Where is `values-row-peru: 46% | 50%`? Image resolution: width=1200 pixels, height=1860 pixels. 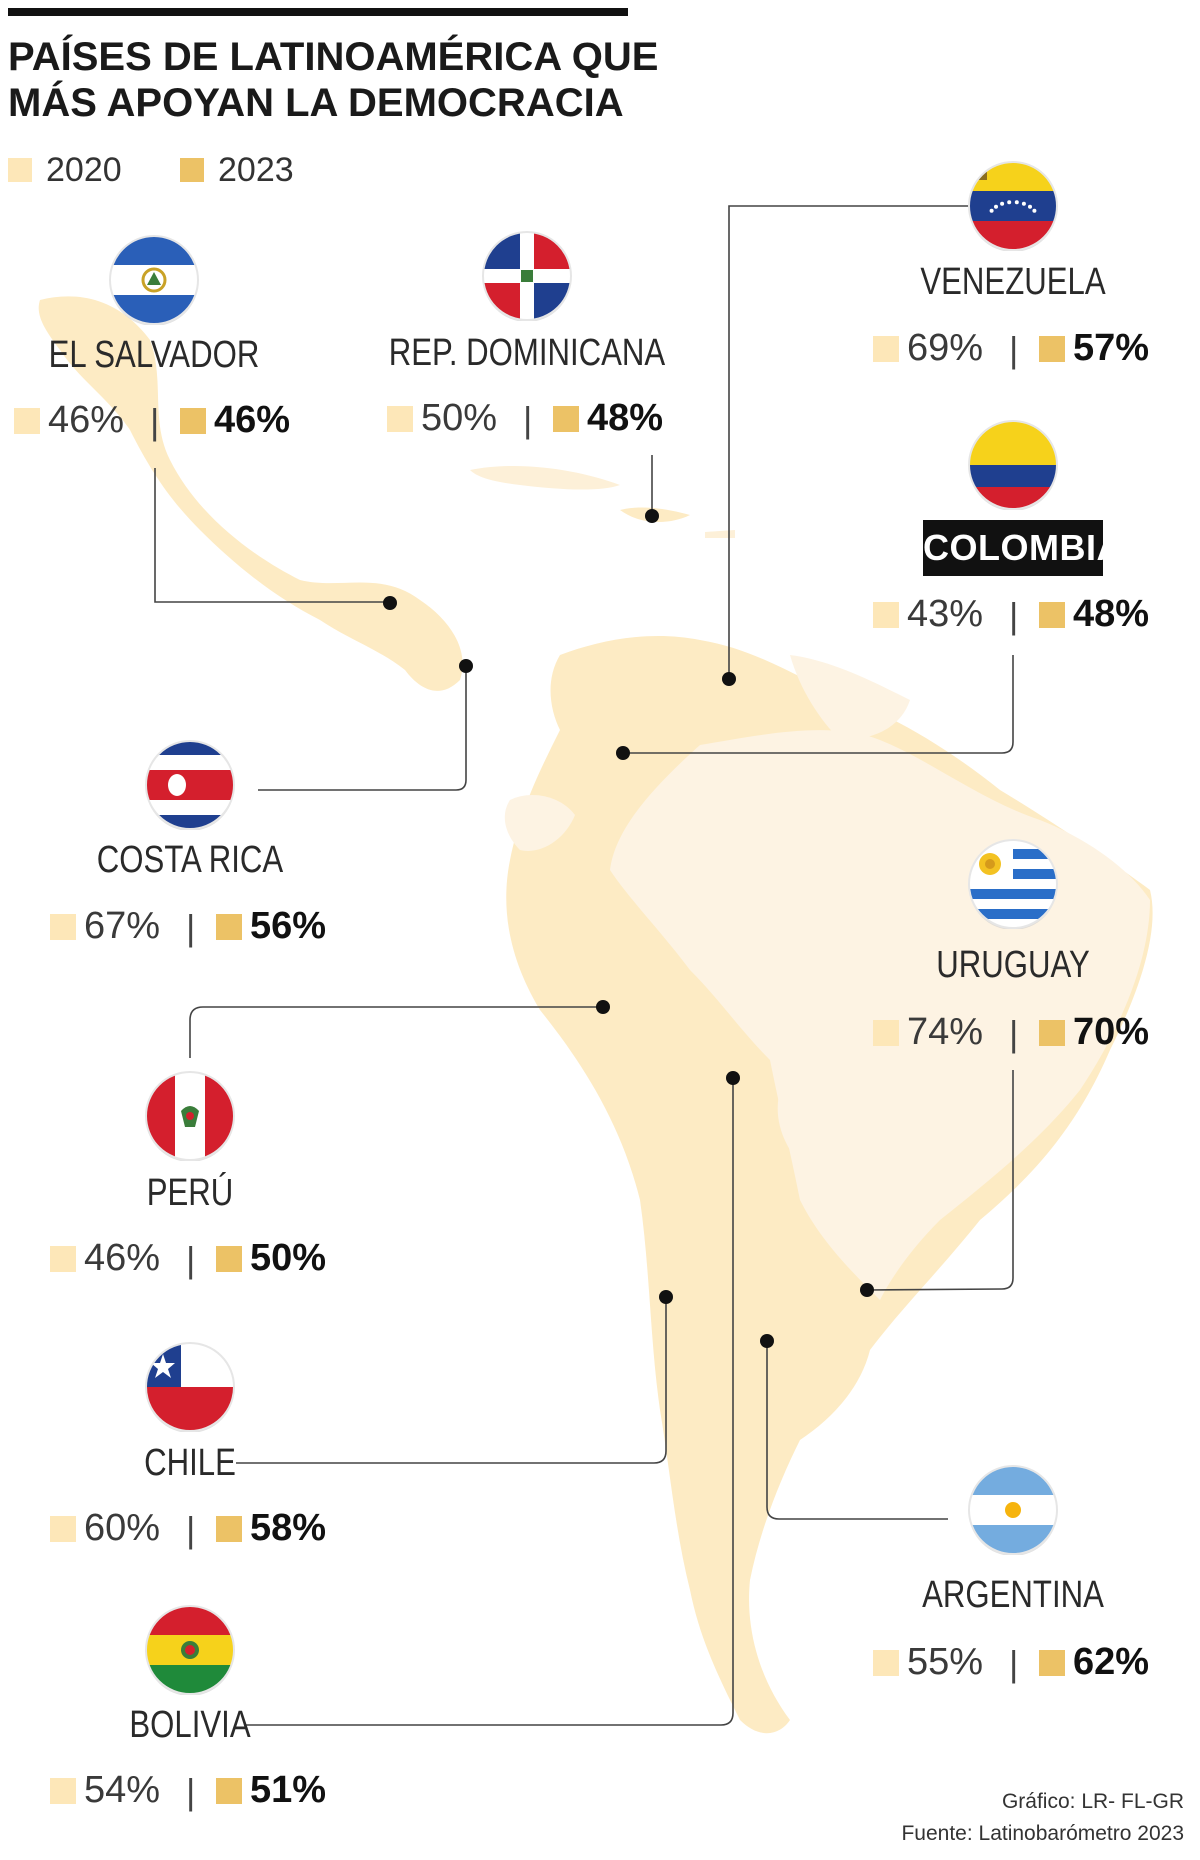
values-row-peru: 46% | 50% is located at coordinates (190, 1258).